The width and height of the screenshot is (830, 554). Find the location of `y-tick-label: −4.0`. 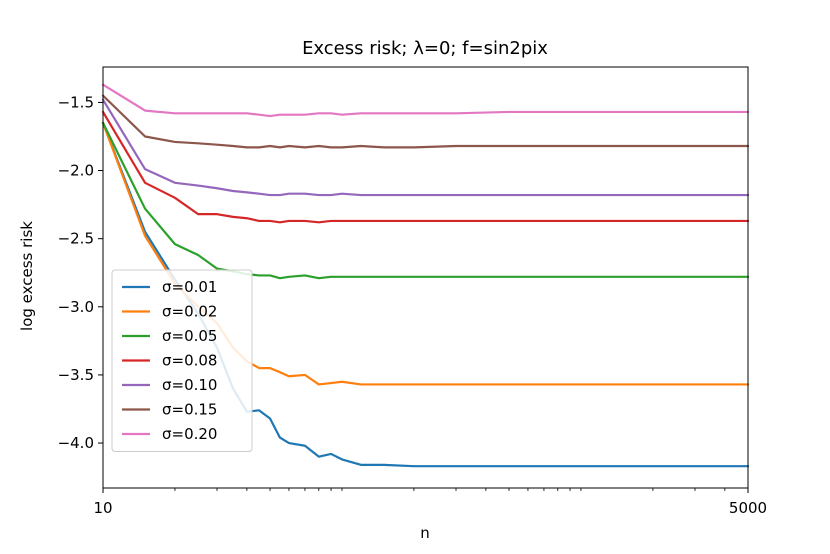

y-tick-label: −4.0 is located at coordinates (76, 443).